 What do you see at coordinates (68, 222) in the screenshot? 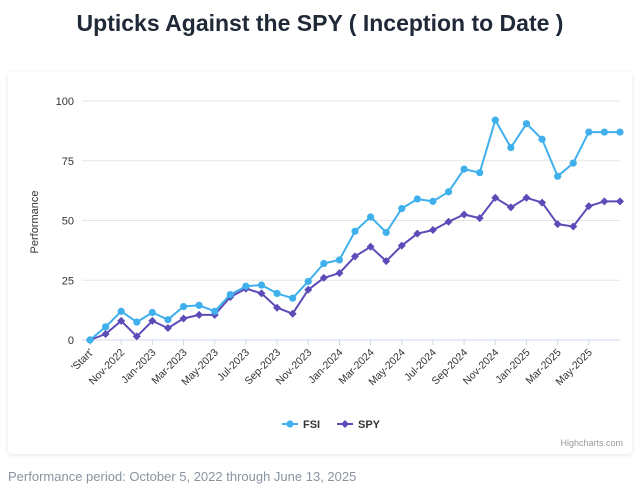
I see `y-tick-label: 50` at bounding box center [68, 222].